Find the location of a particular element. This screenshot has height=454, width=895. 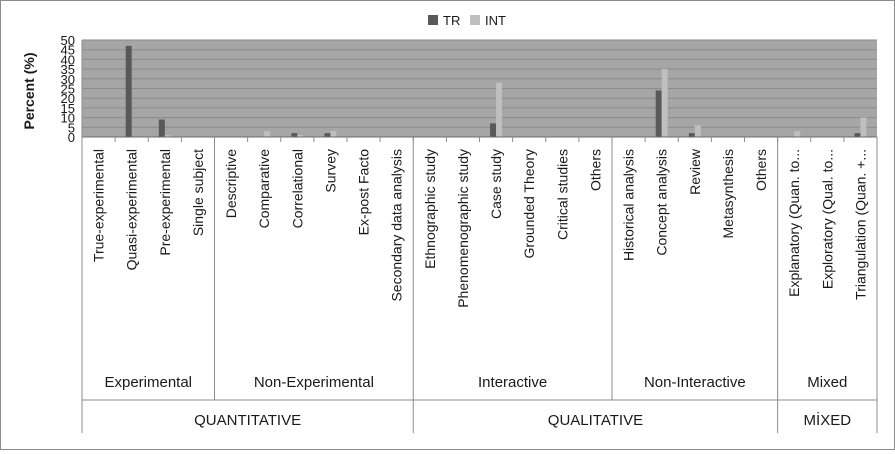

y-tick-label: 50 is located at coordinates (68, 40).